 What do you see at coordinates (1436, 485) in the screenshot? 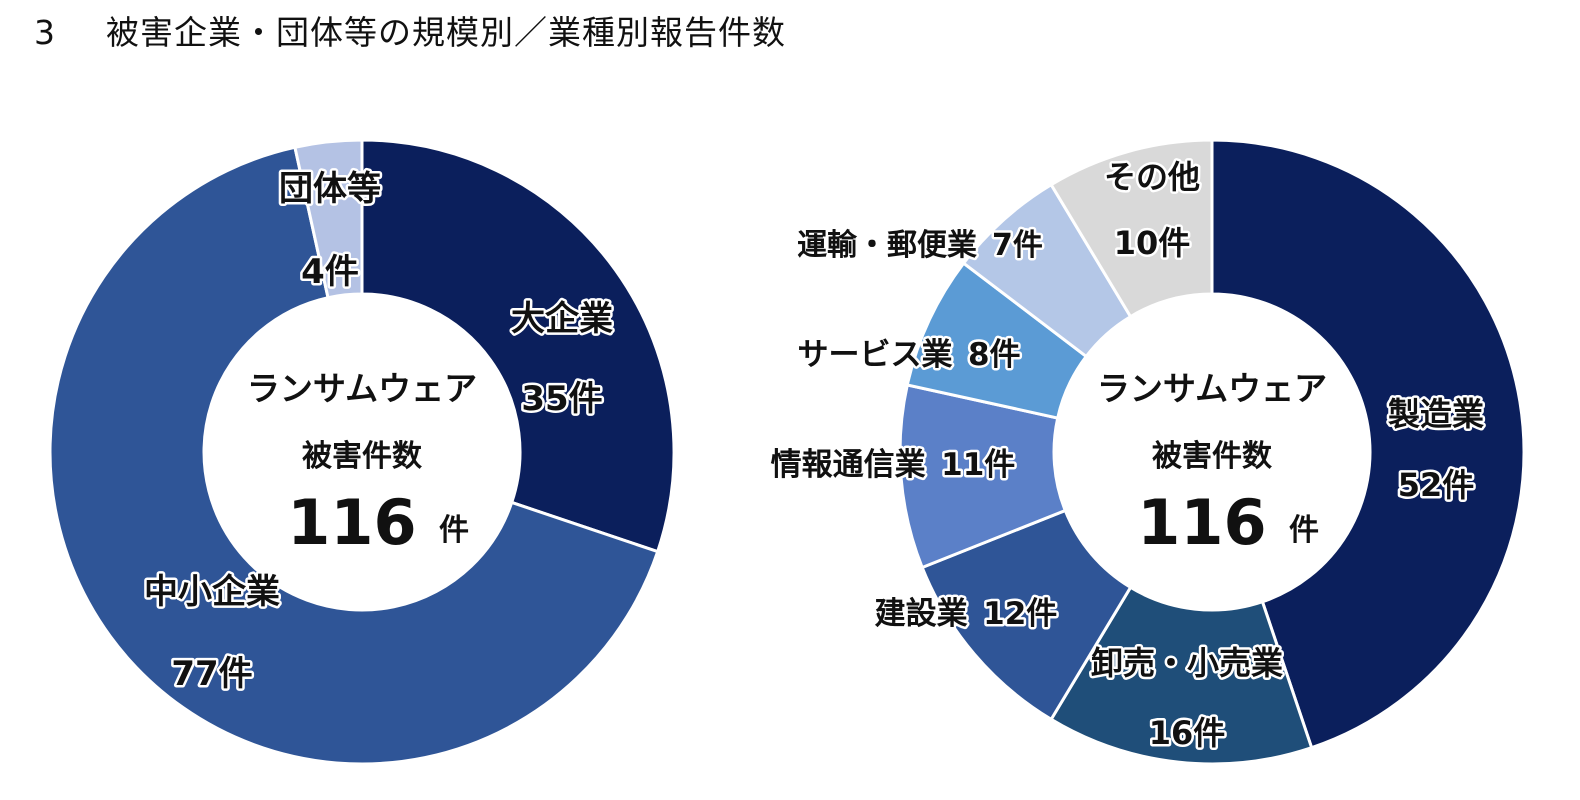
I see `slice-value-label-0: 52件` at bounding box center [1436, 485].